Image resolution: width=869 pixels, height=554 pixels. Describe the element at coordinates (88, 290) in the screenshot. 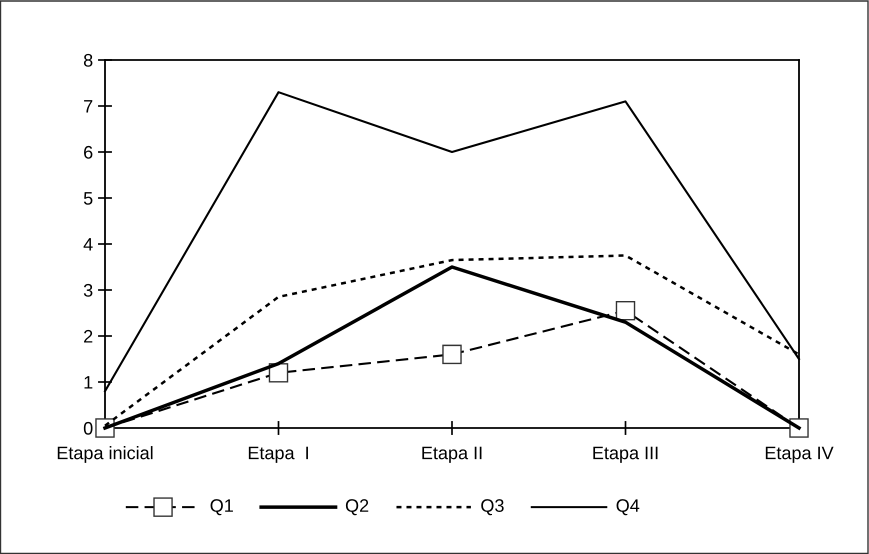

I see `y-tick-label: 3` at that location.